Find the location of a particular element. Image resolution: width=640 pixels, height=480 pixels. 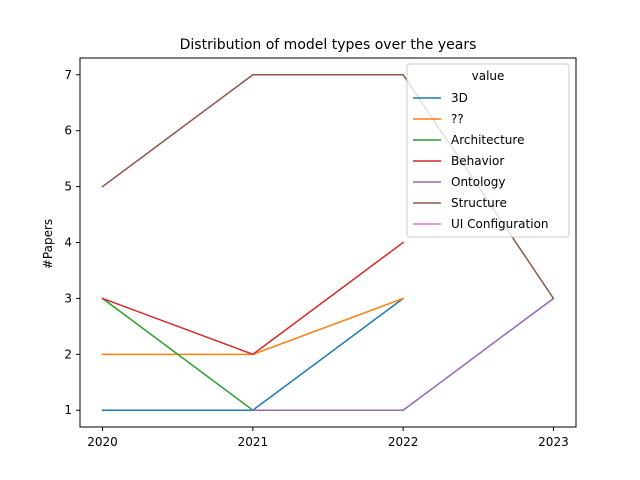

x-tick-label: 2022 is located at coordinates (403, 442).